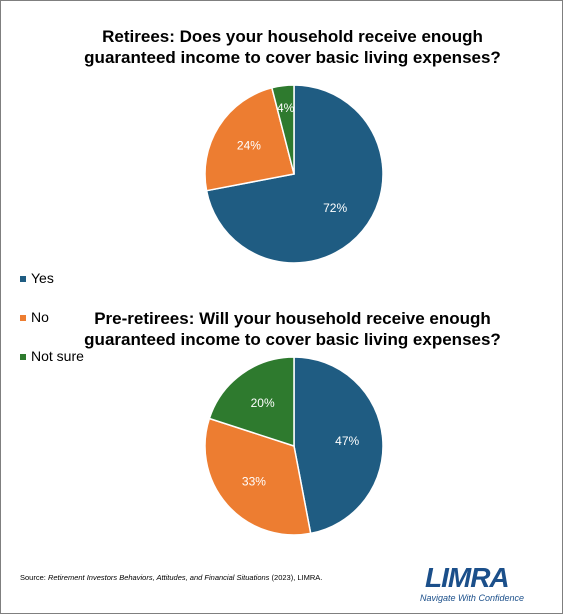 This screenshot has height=614, width=563. Describe the element at coordinates (57, 356) in the screenshot. I see `legend-label: Not sure` at that location.